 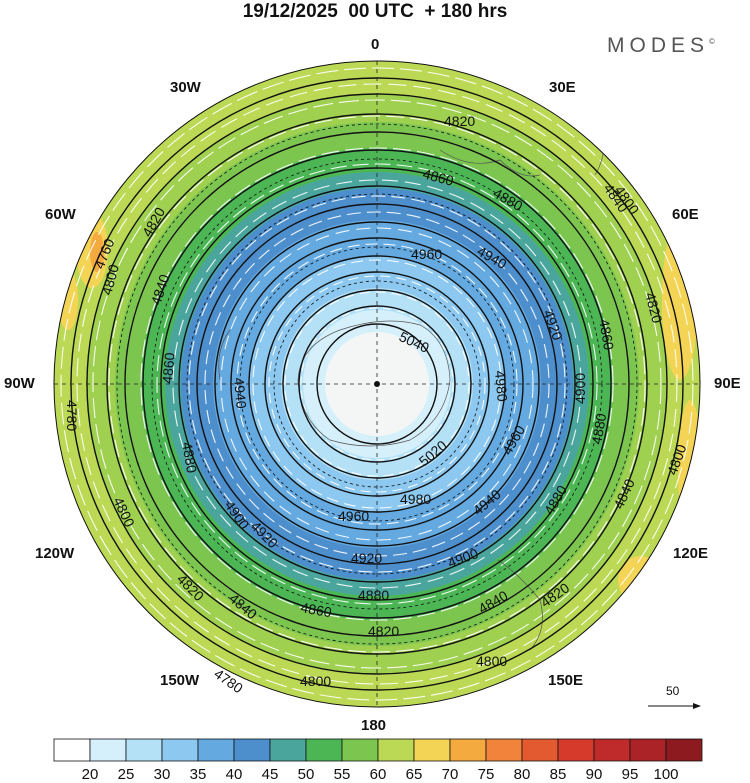 I want to click on colorbar-tick-label: 60, so click(x=378, y=774).